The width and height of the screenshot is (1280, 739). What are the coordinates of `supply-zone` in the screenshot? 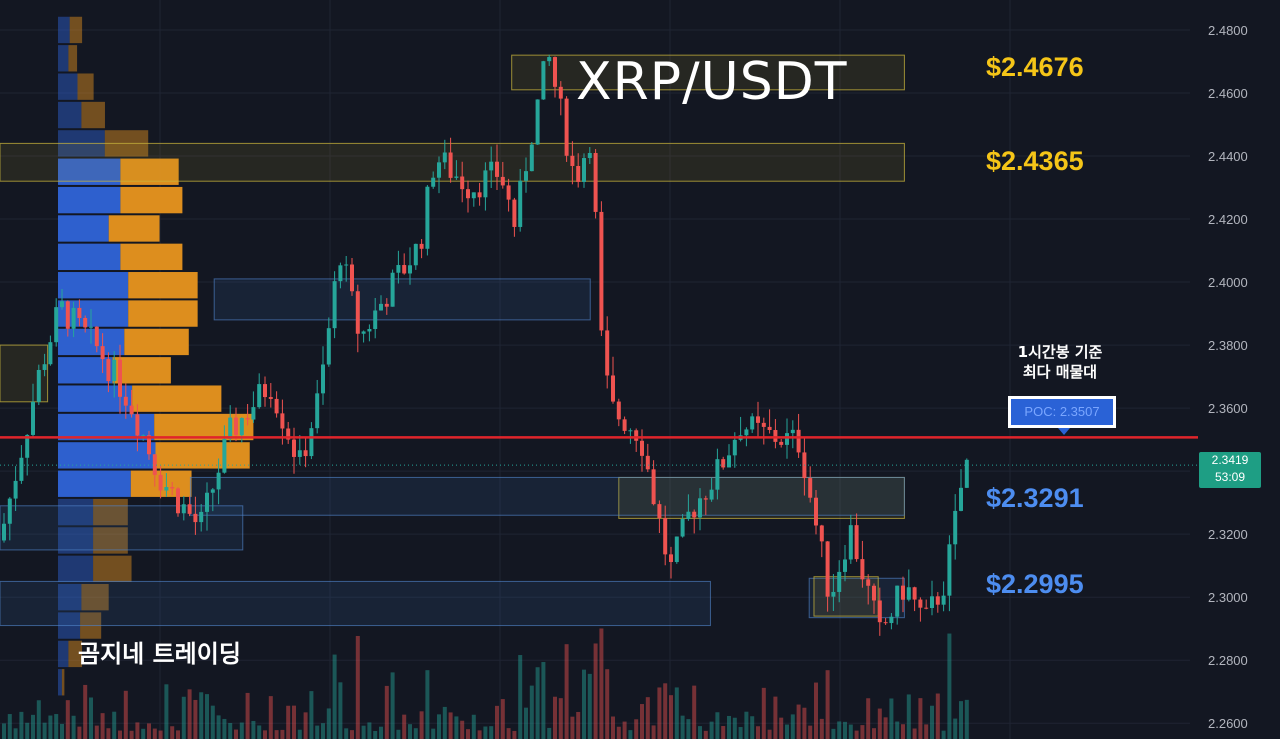 It's located at (708, 72).